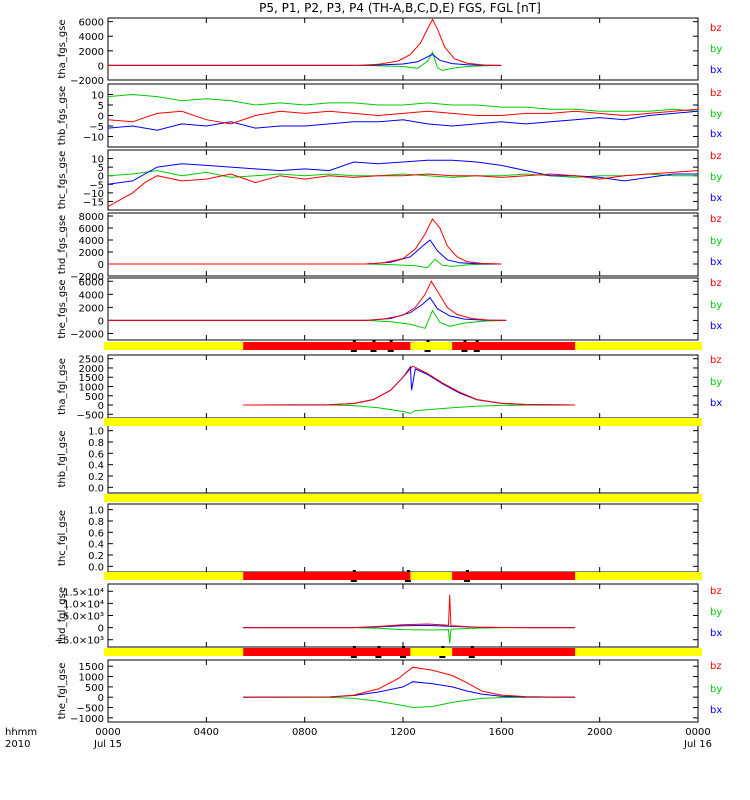  I want to click on bar-background, so click(403, 498).